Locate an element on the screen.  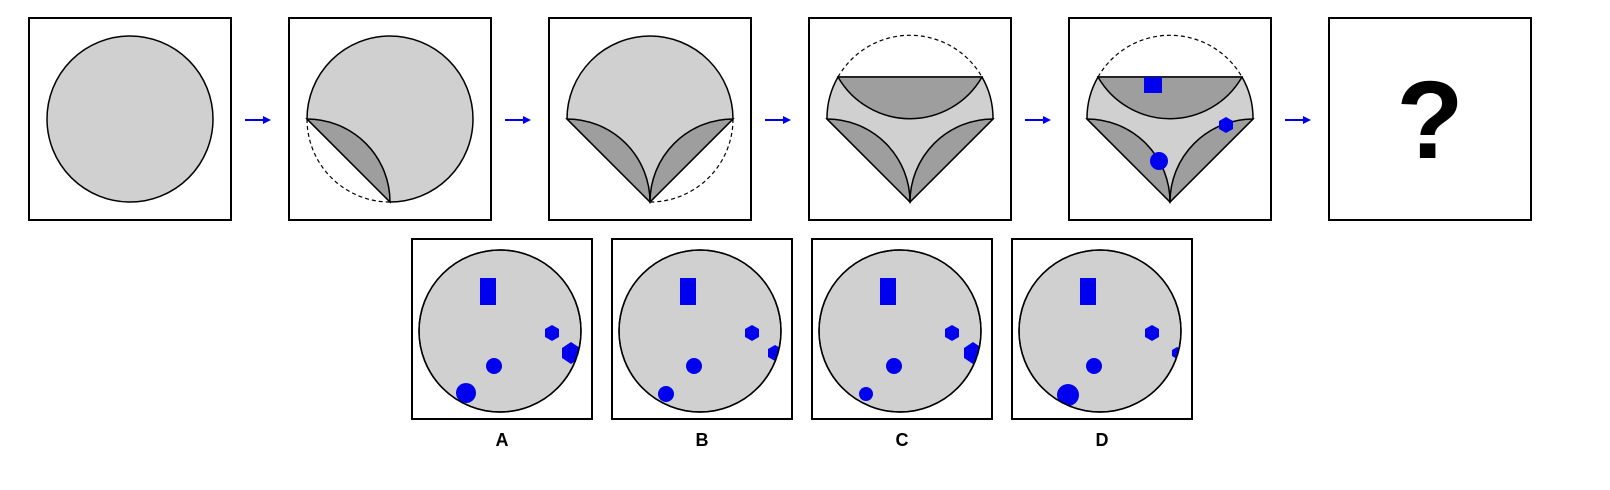
step-6-panel: ? is located at coordinates (1430, 119).